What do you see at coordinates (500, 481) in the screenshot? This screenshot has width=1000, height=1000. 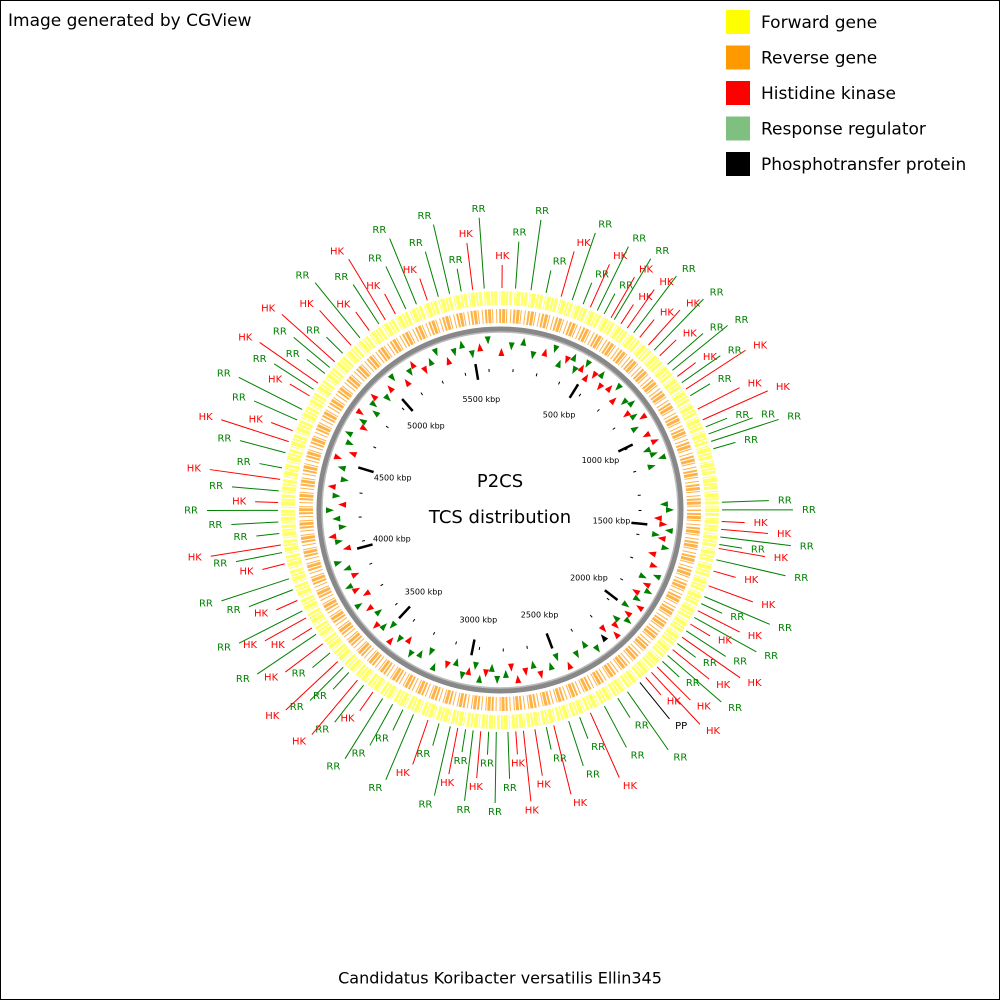 I see `map-title: P2CS` at bounding box center [500, 481].